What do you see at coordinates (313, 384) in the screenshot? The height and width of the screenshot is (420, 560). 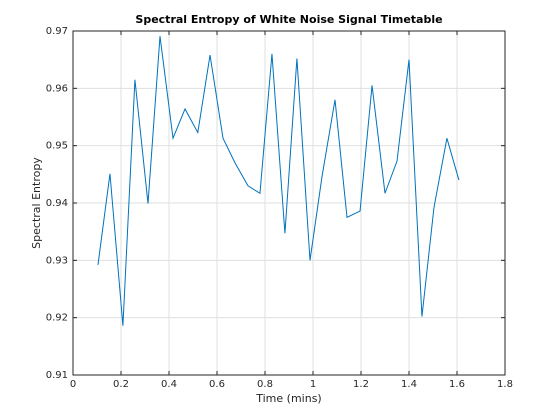 I see `x-tick-label: 1` at bounding box center [313, 384].